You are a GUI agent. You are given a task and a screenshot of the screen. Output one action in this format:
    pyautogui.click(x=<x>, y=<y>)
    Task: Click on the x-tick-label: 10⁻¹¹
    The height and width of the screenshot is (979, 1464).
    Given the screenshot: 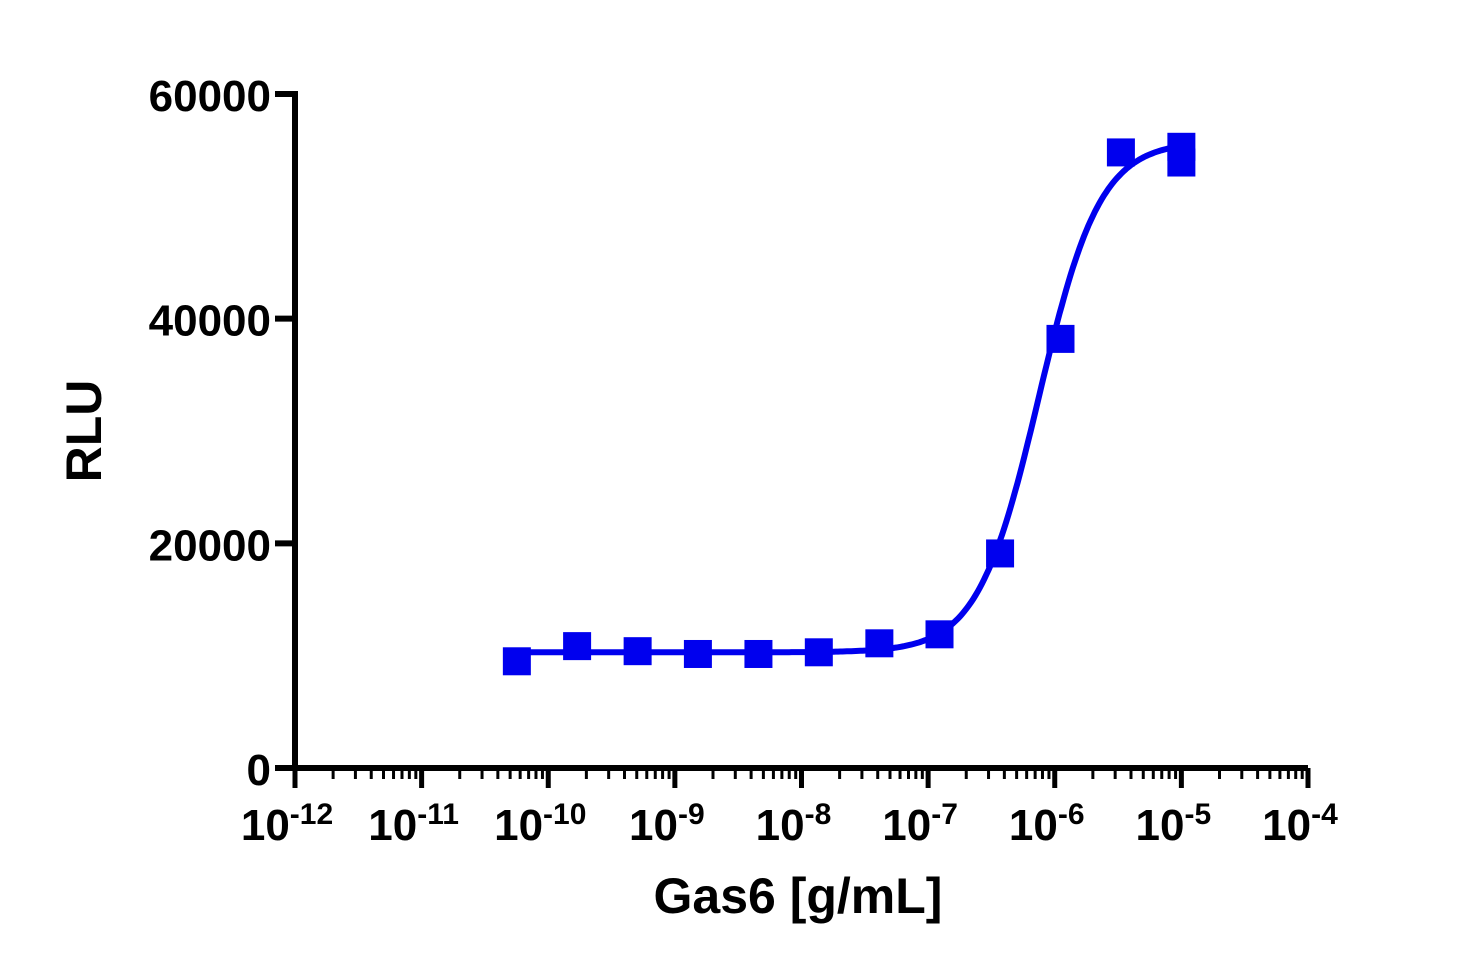 What is the action you would take?
    pyautogui.click(x=413, y=824)
    